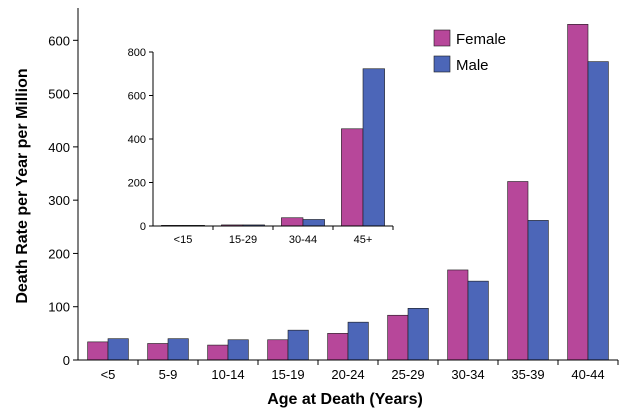  What do you see at coordinates (273, 147) in the screenshot?
I see `inset-bars` at bounding box center [273, 147].